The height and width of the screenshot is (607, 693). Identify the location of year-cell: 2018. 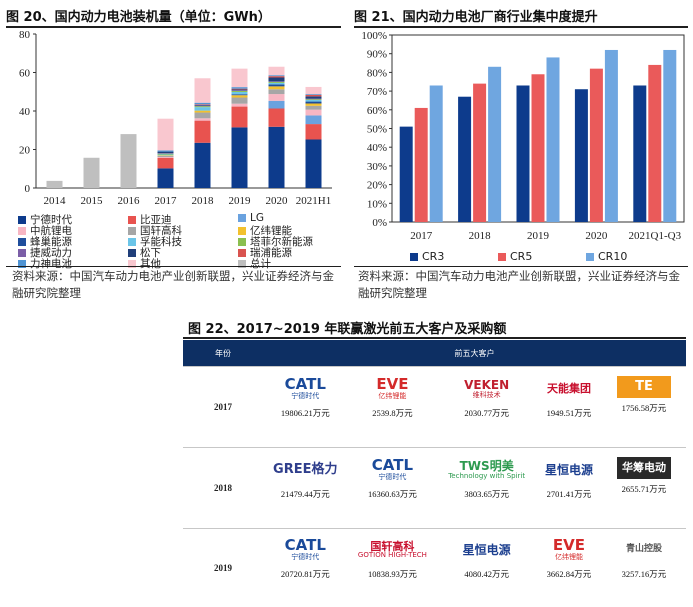
(223, 488).